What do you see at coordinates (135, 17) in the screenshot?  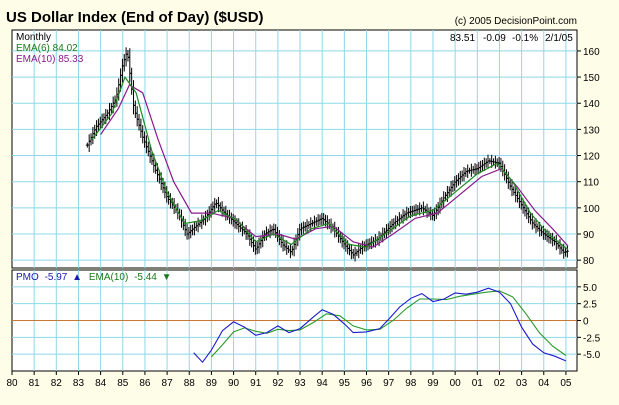 I see `chart-title: US Dollar Index (End of Day) ($USD)` at bounding box center [135, 17].